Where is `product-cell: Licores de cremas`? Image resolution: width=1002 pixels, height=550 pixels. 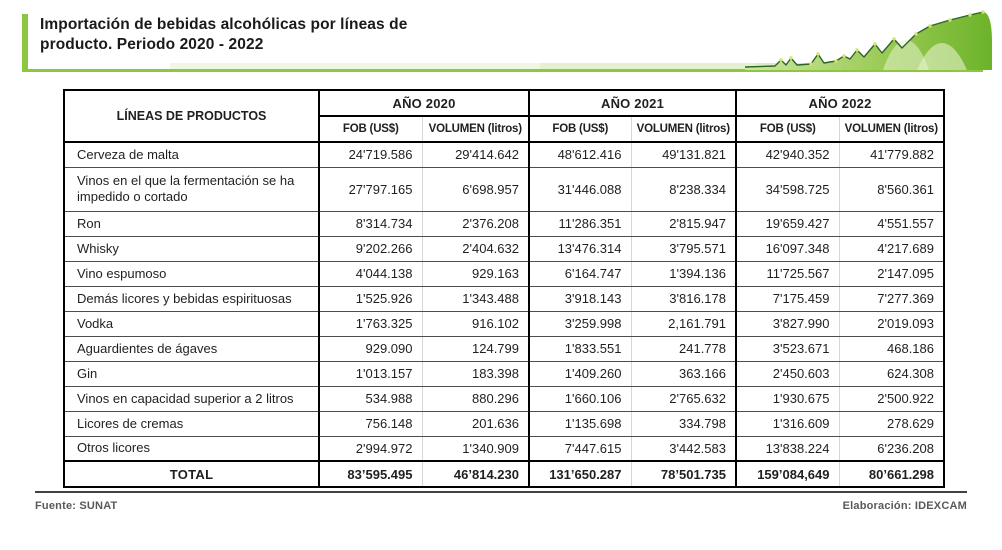 product-cell: Licores de cremas is located at coordinates (191, 424).